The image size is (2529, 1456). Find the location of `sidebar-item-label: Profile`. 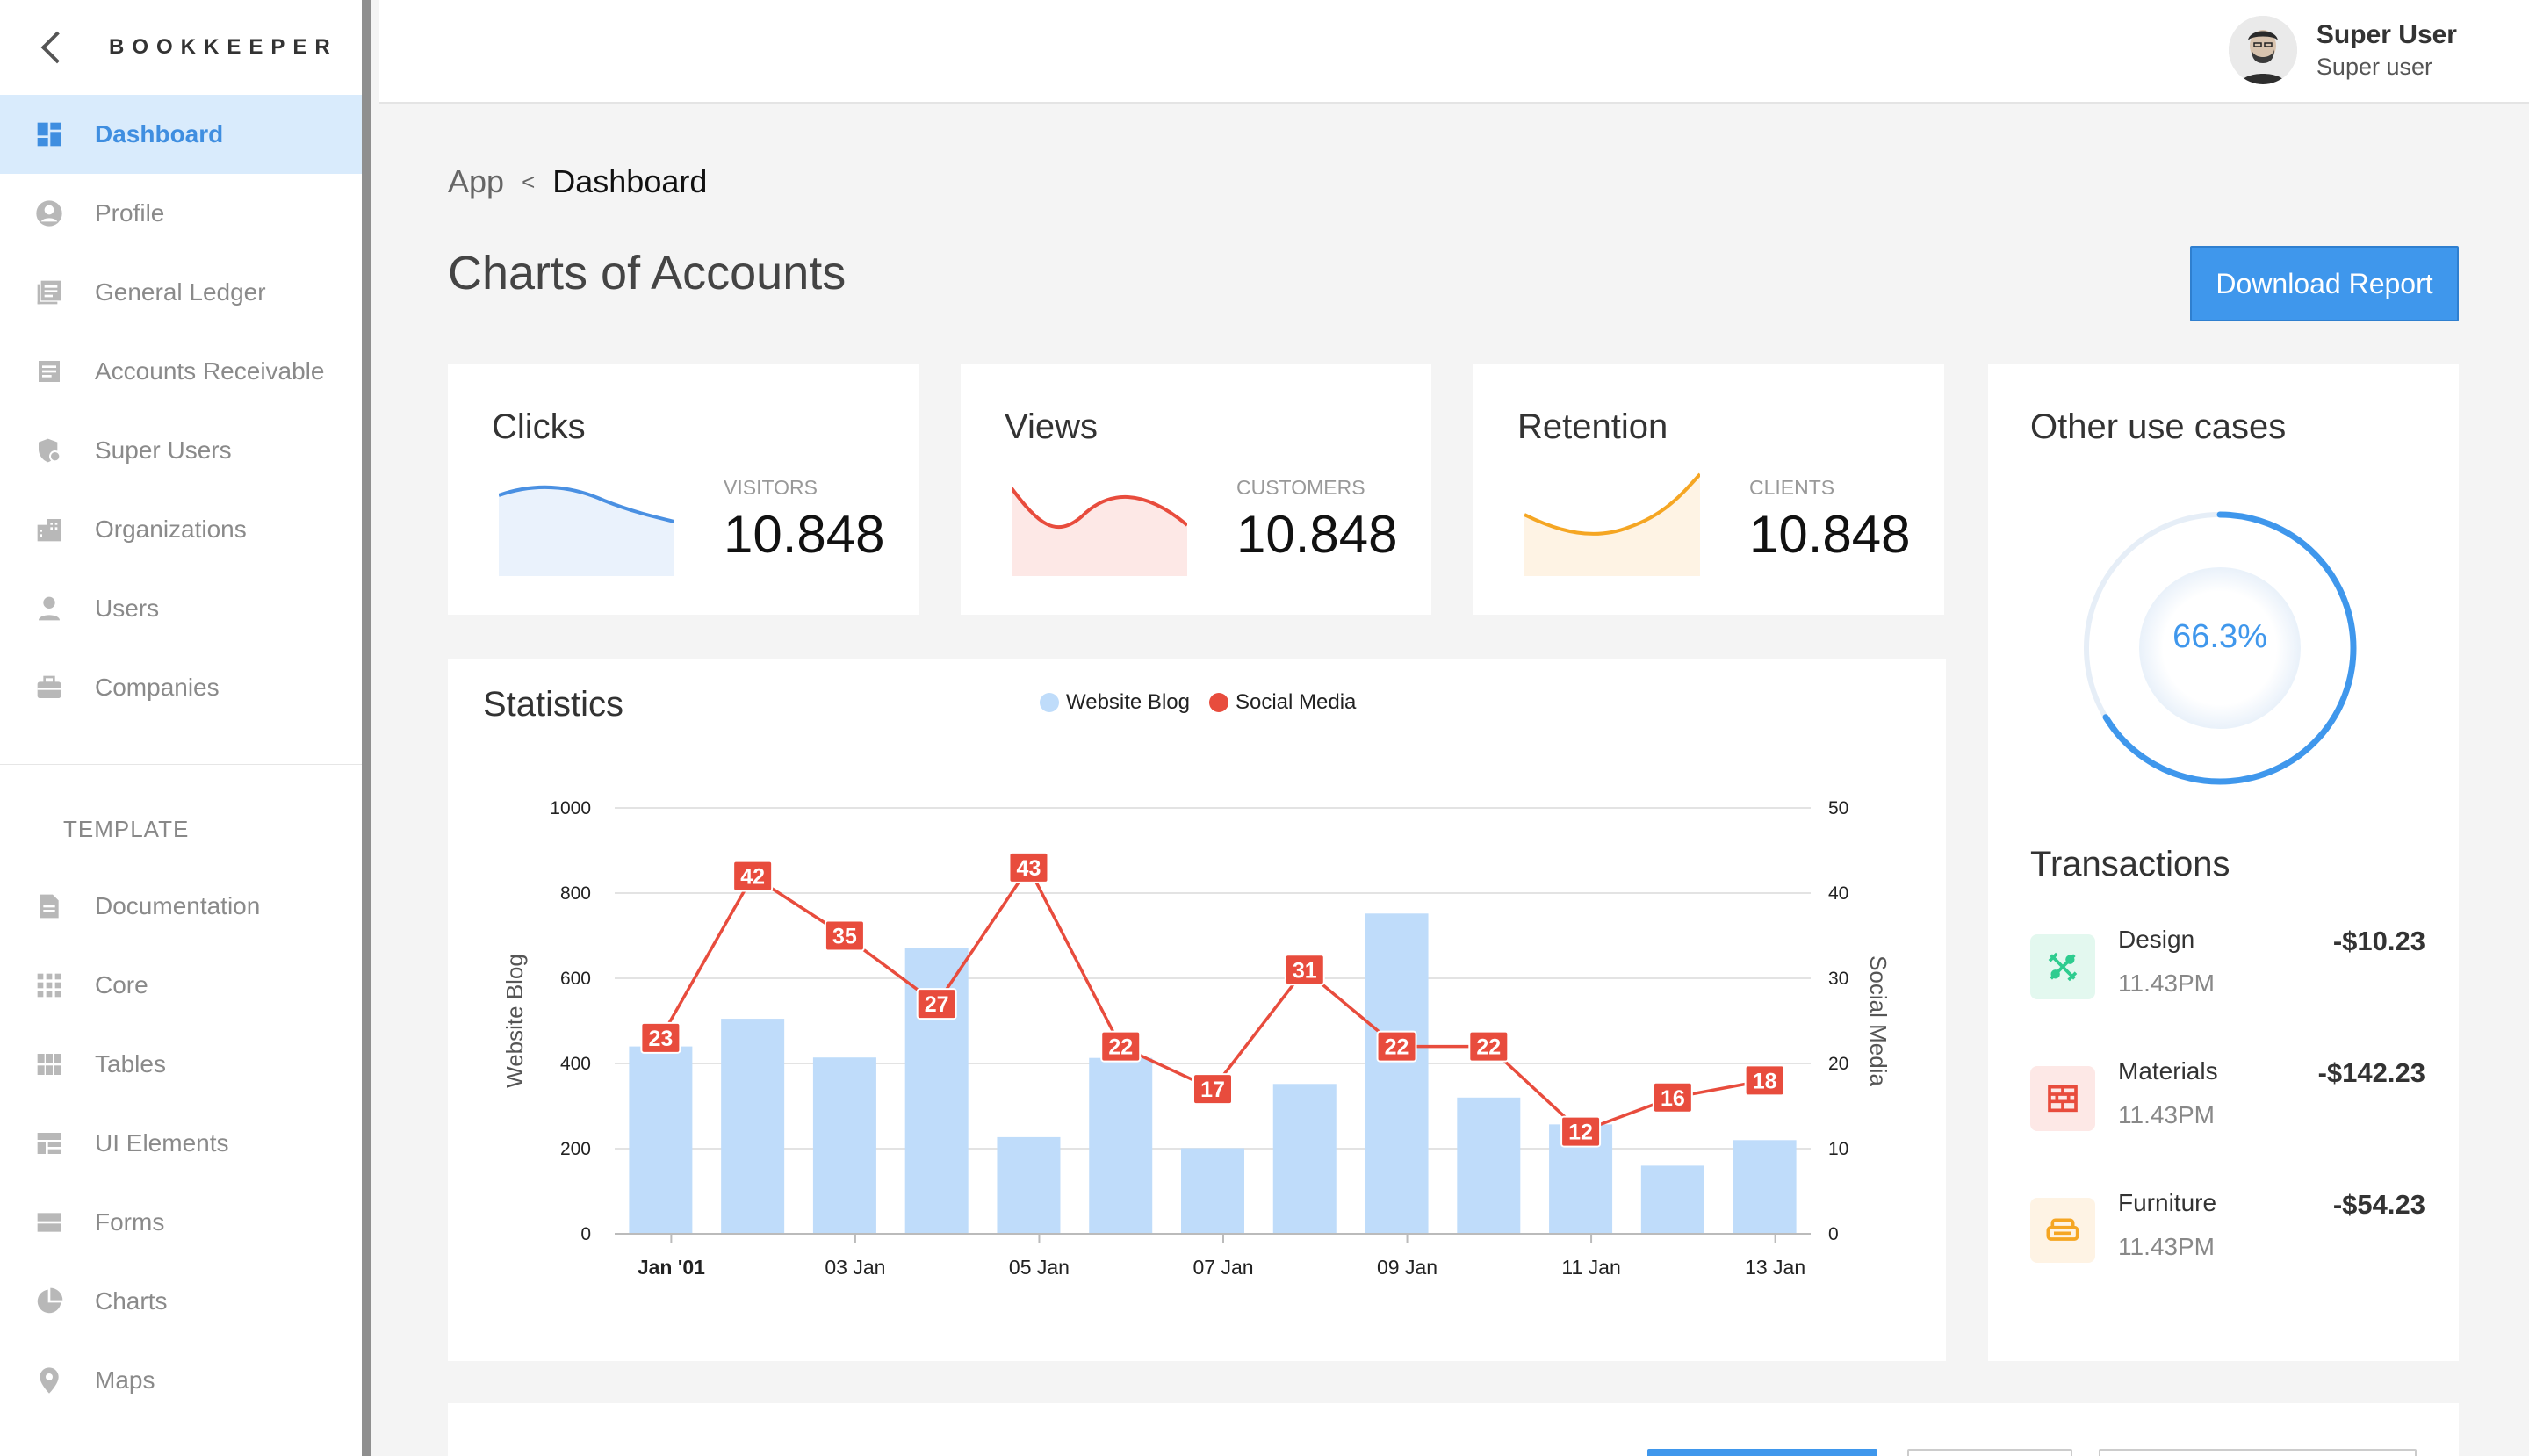

sidebar-item-label: Profile is located at coordinates (130, 213).